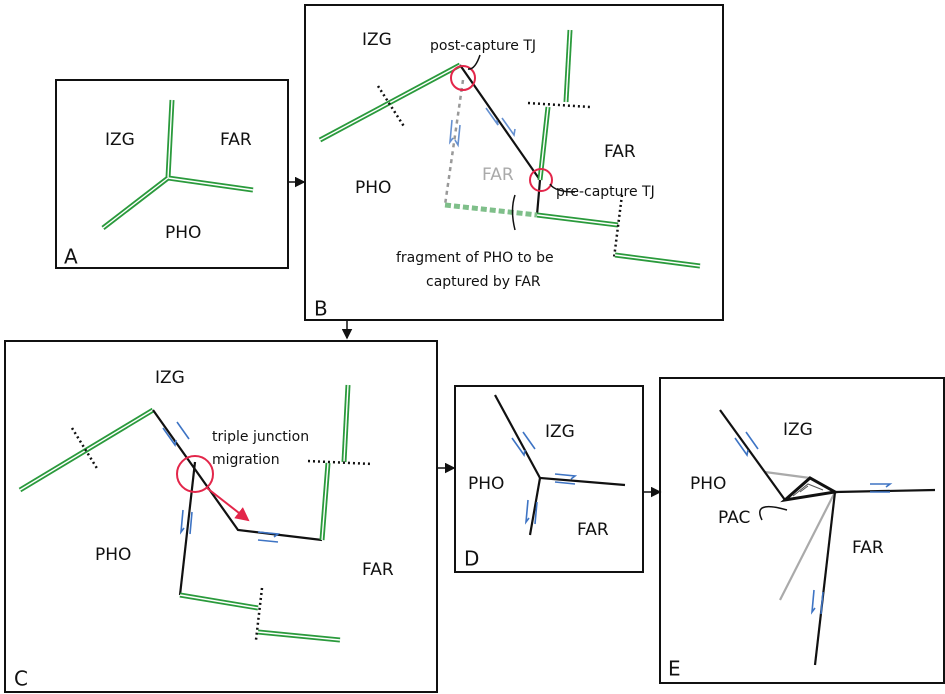 This screenshot has width=945, height=694. What do you see at coordinates (246, 460) in the screenshot?
I see `annotation: migration` at bounding box center [246, 460].